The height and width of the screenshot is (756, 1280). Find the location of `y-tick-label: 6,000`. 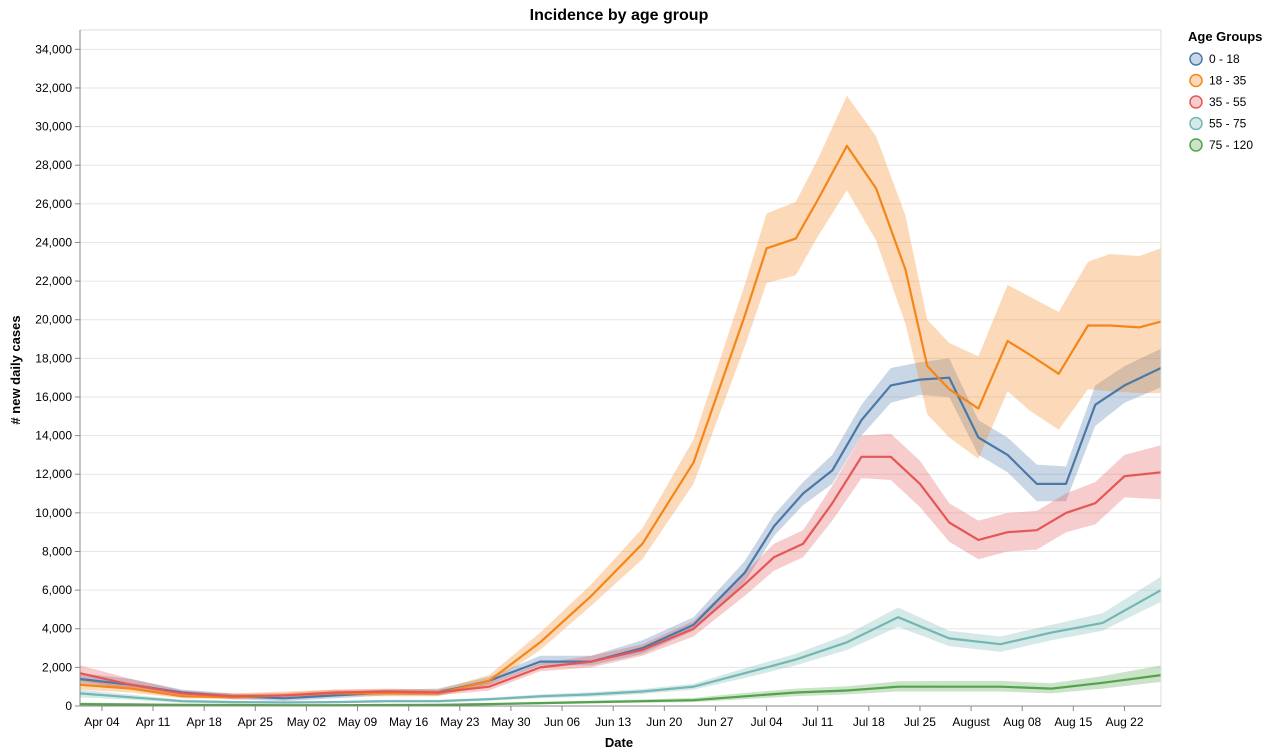

y-tick-label: 6,000 is located at coordinates (57, 590).